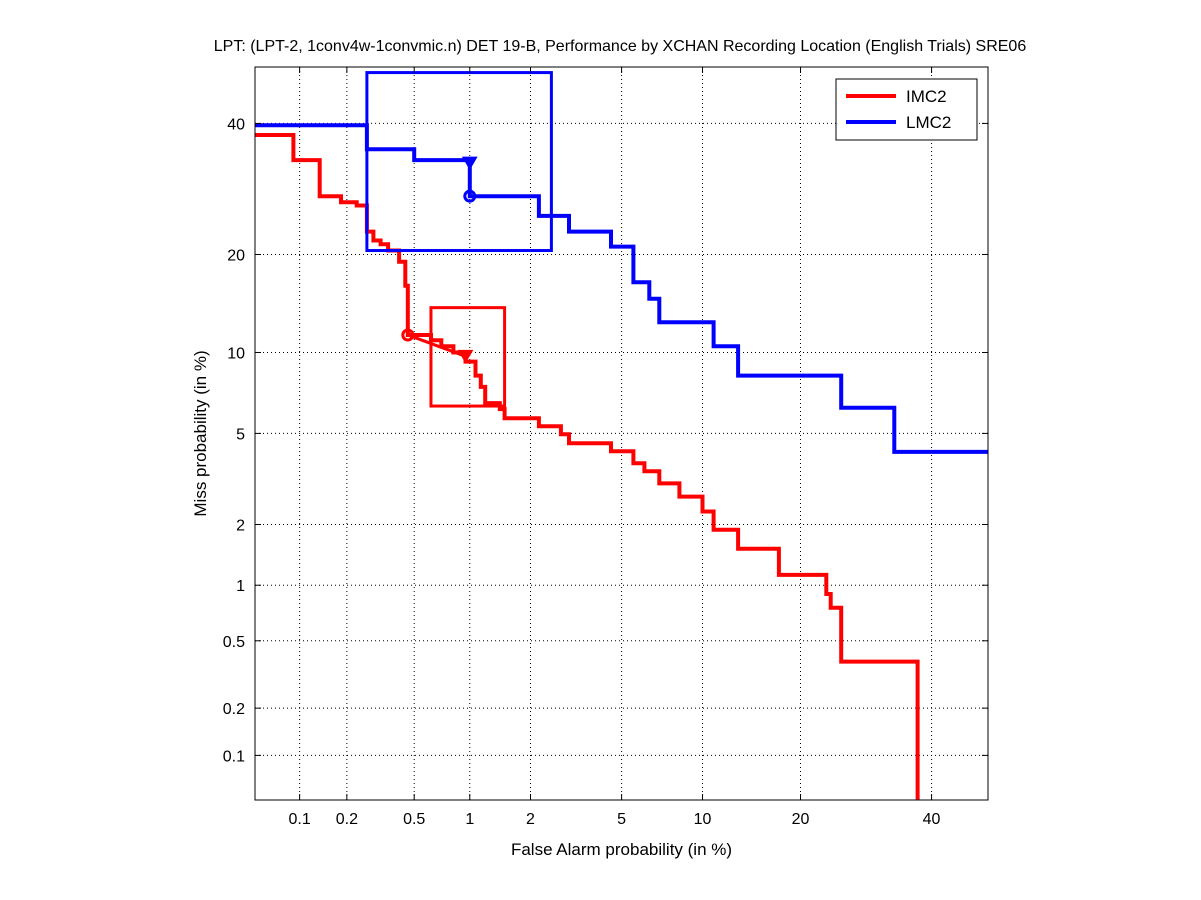  Describe the element at coordinates (530, 819) in the screenshot. I see `x-tick-label: 2` at that location.